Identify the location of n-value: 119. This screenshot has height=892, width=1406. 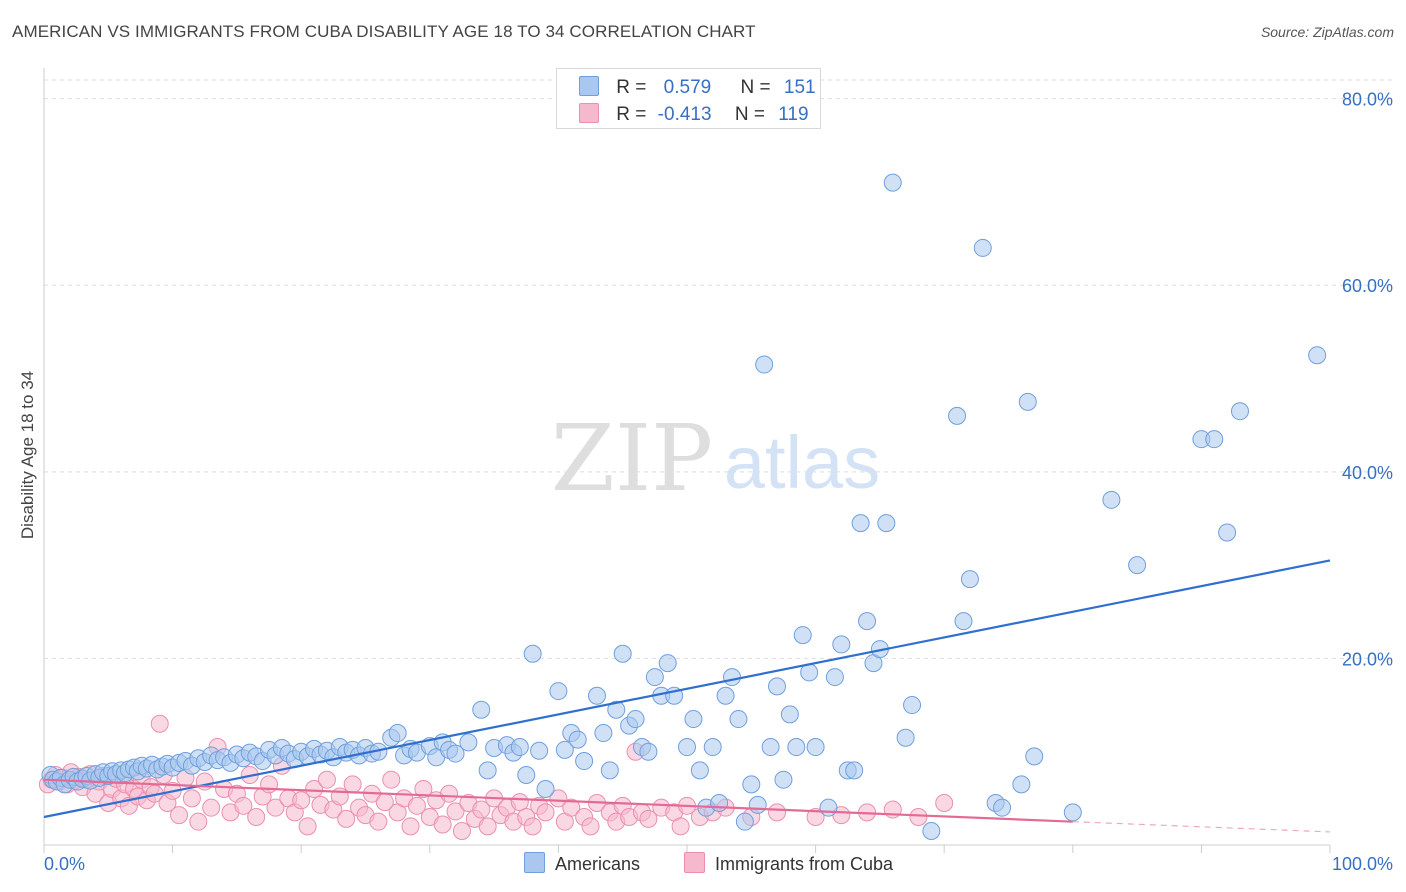
(793, 114).